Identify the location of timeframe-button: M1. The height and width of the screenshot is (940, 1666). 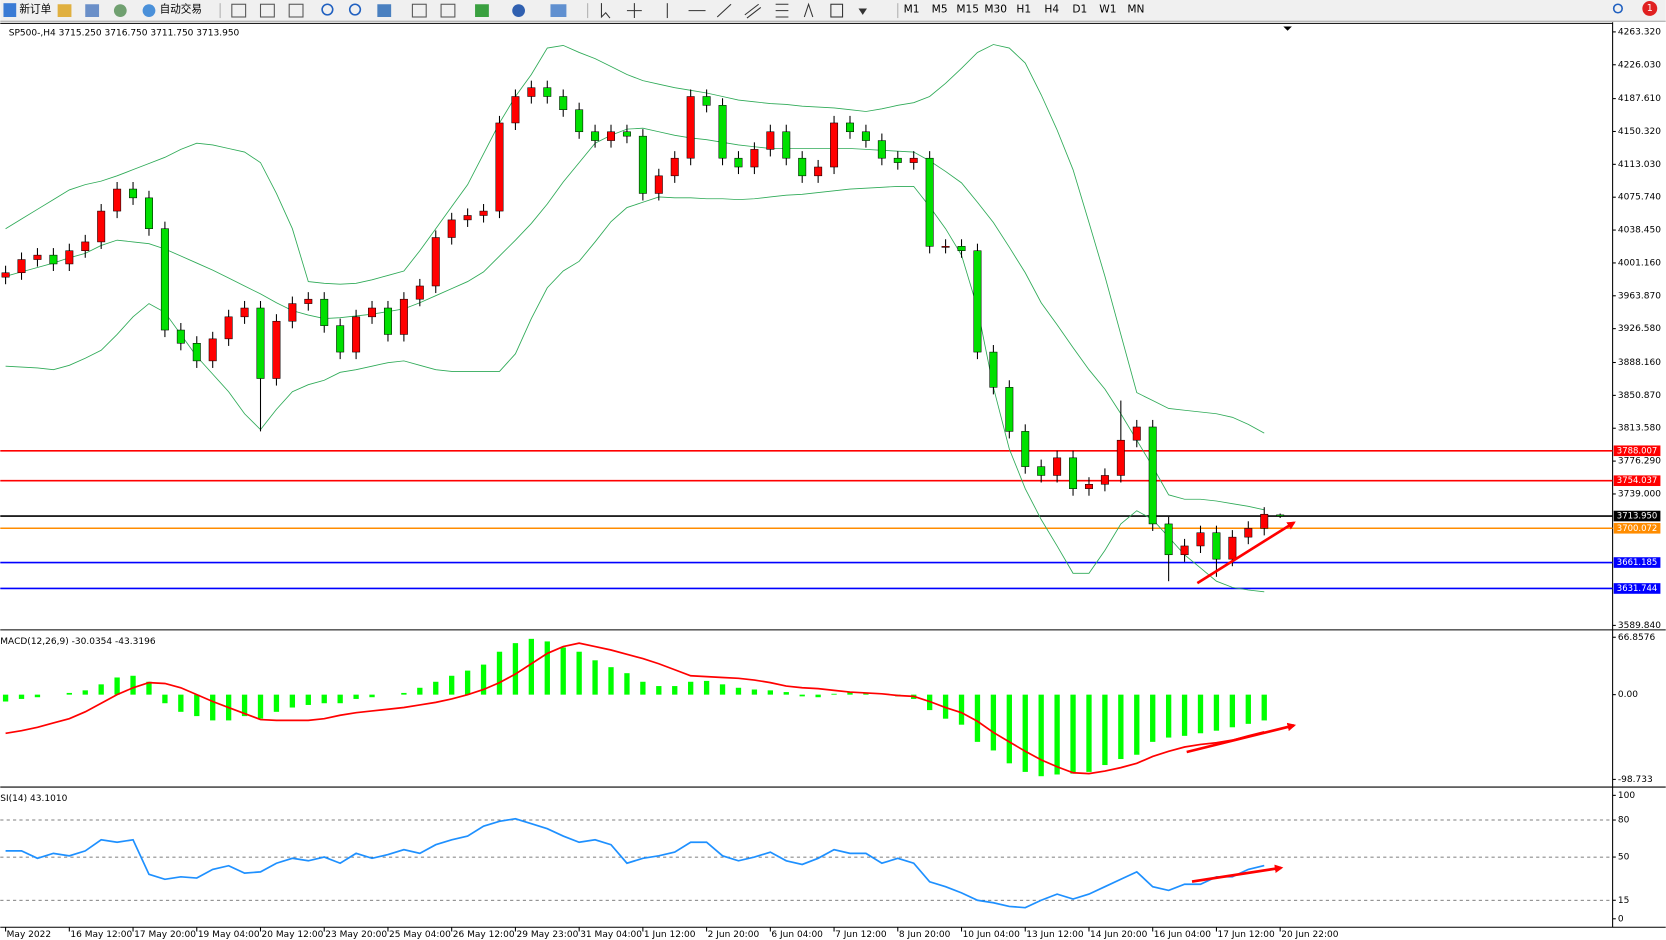
(912, 9).